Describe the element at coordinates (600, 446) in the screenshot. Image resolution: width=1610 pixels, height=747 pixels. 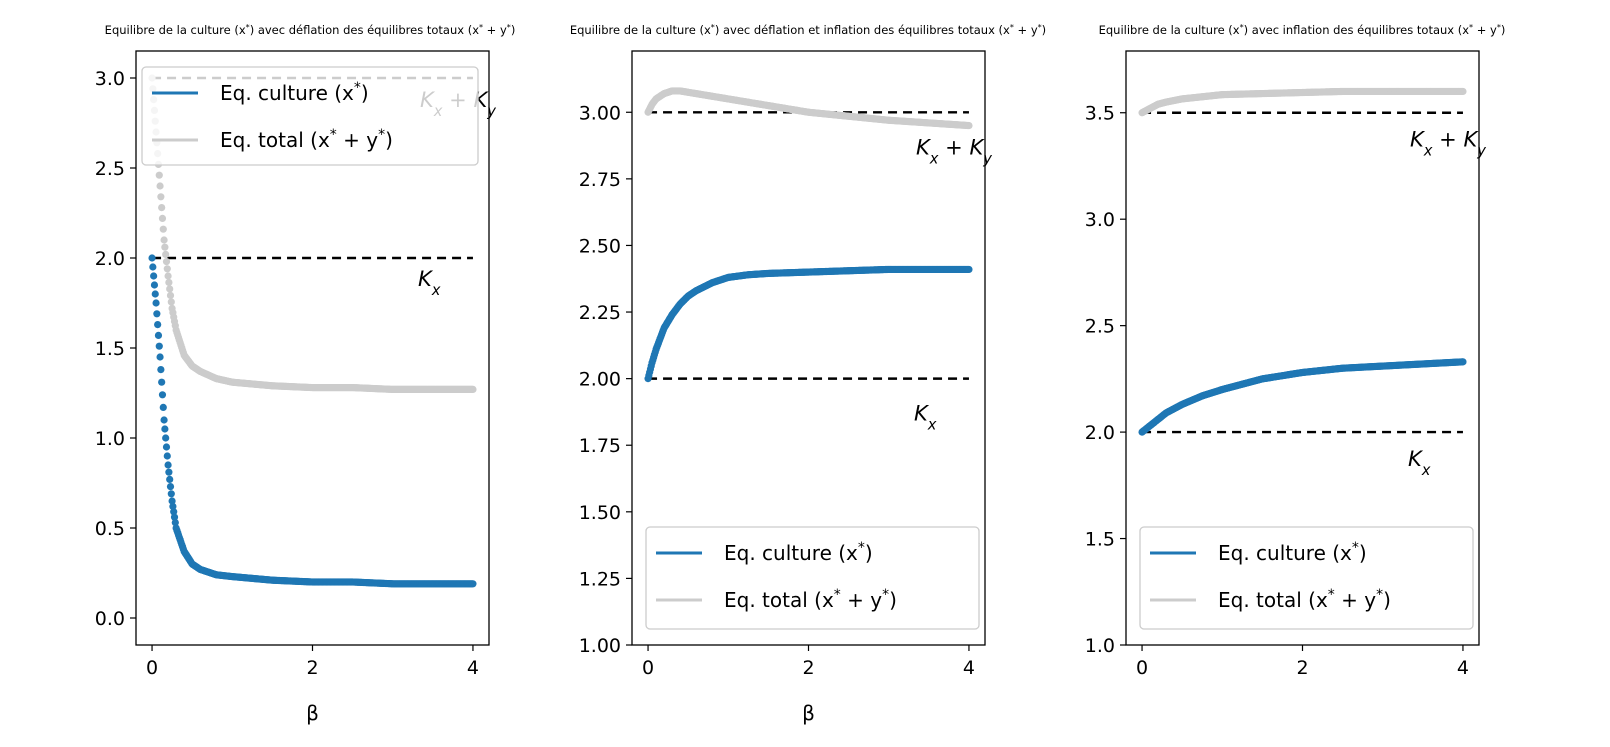
I see `y-tick-label: 1.75` at that location.